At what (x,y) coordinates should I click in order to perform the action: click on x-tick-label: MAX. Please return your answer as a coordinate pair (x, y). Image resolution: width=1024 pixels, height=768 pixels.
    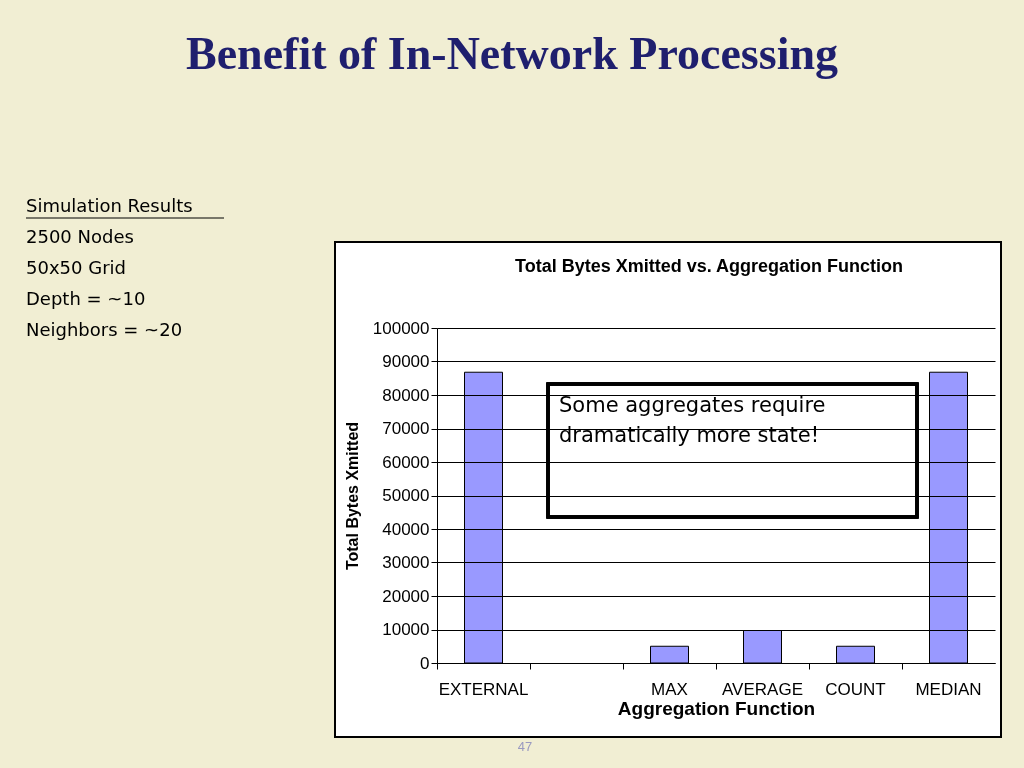
    Looking at the image, I should click on (669, 689).